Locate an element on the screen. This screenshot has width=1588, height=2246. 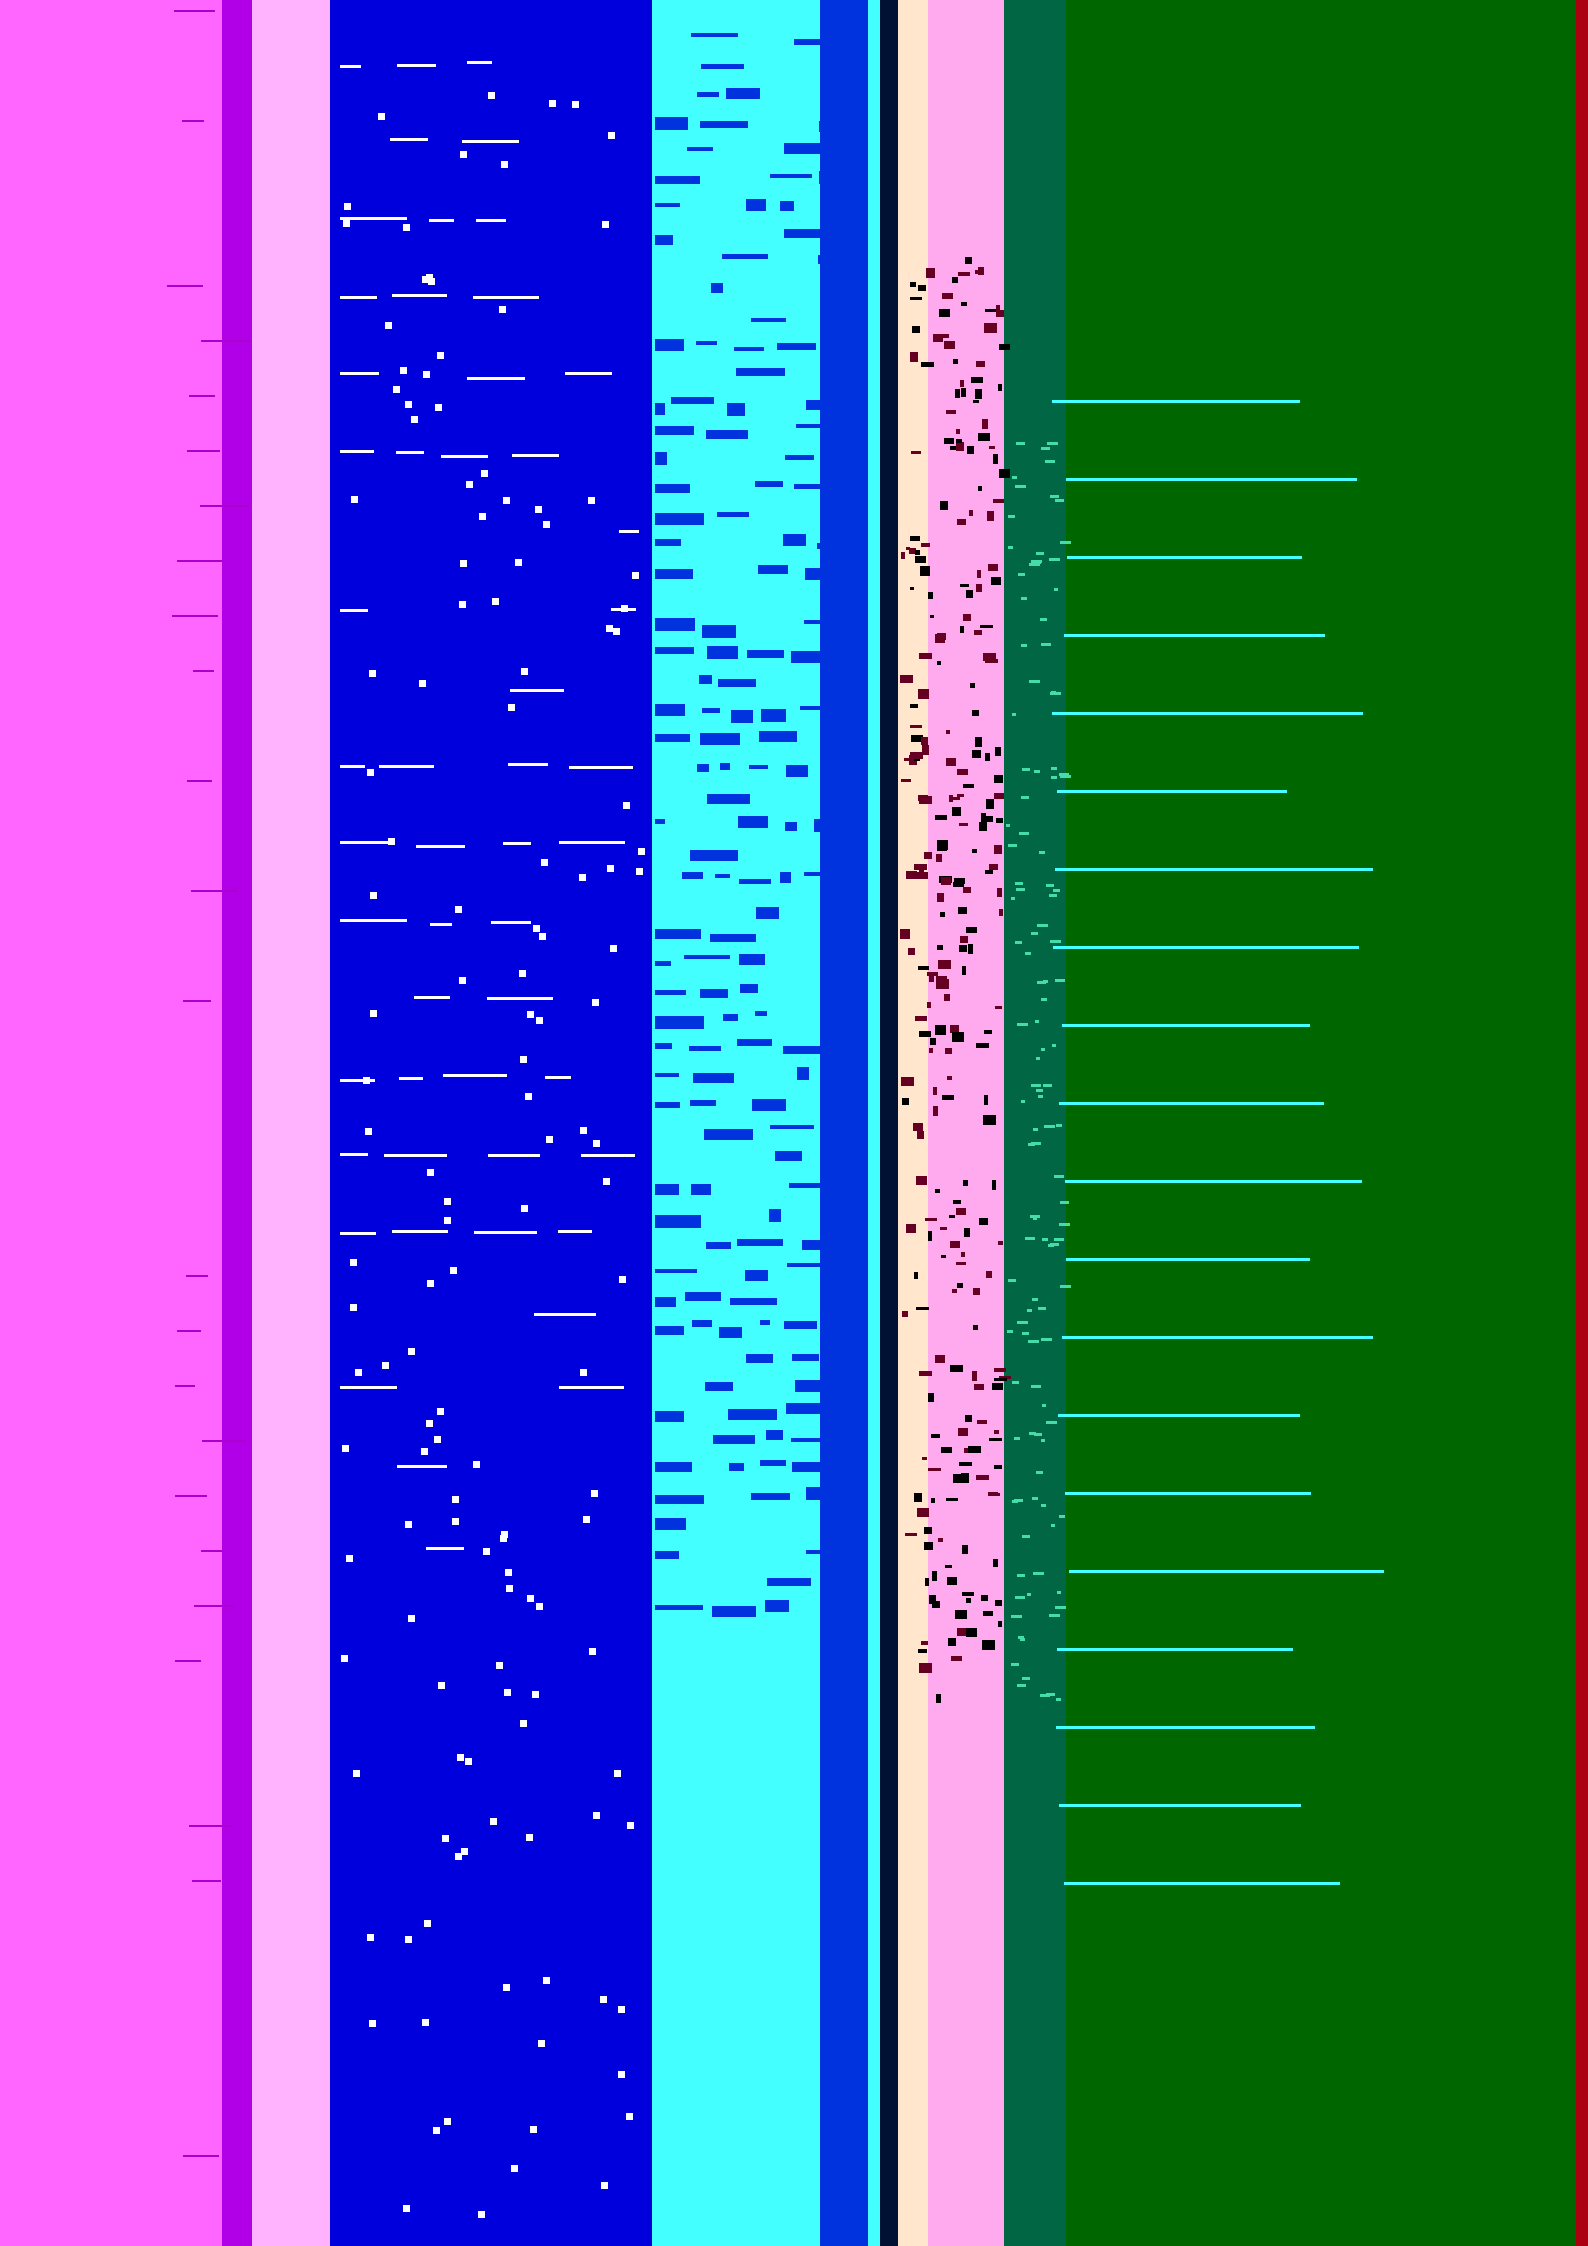
band-cyan-thin is located at coordinates (874, 1123).